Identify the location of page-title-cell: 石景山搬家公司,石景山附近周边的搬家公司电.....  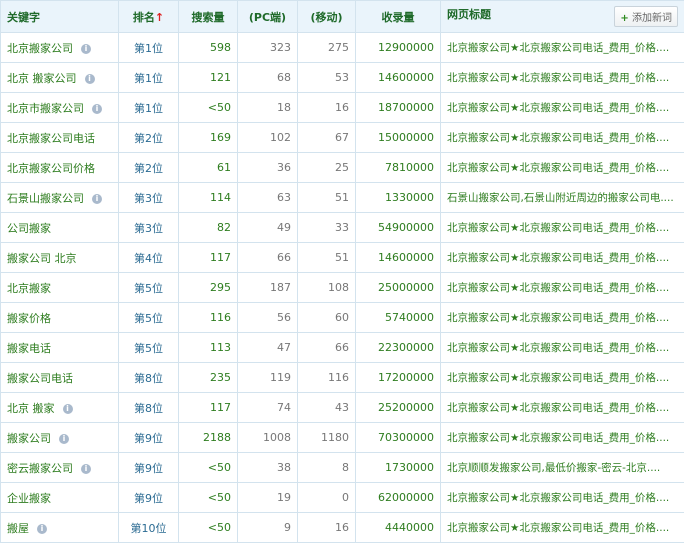
(562, 198).